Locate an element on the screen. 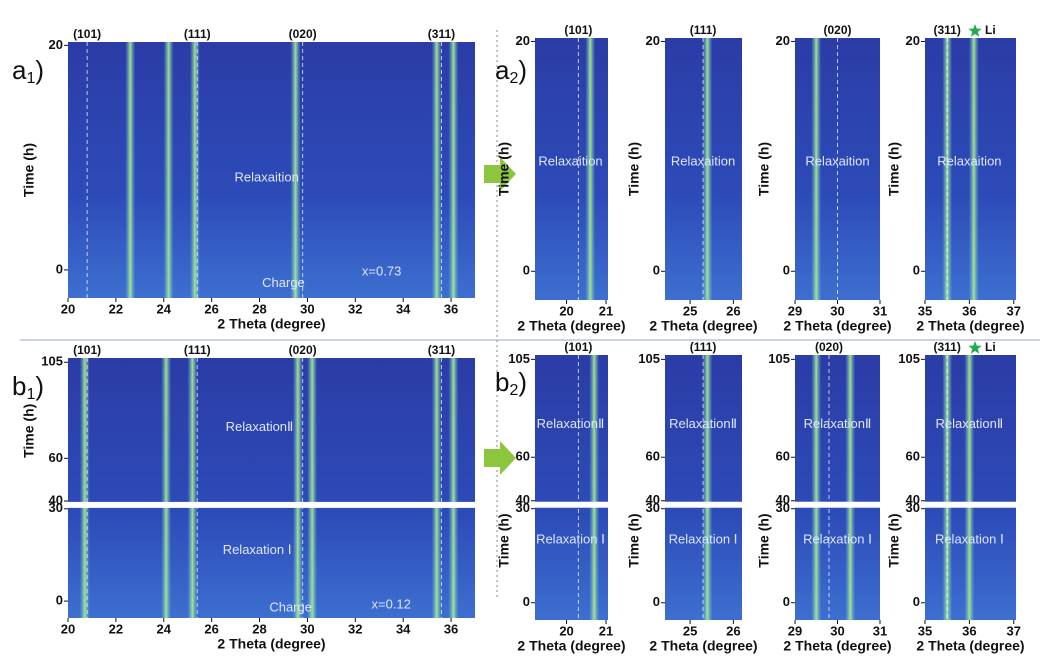 The height and width of the screenshot is (665, 1057). annotation: RelaxationⅡ is located at coordinates (260, 426).